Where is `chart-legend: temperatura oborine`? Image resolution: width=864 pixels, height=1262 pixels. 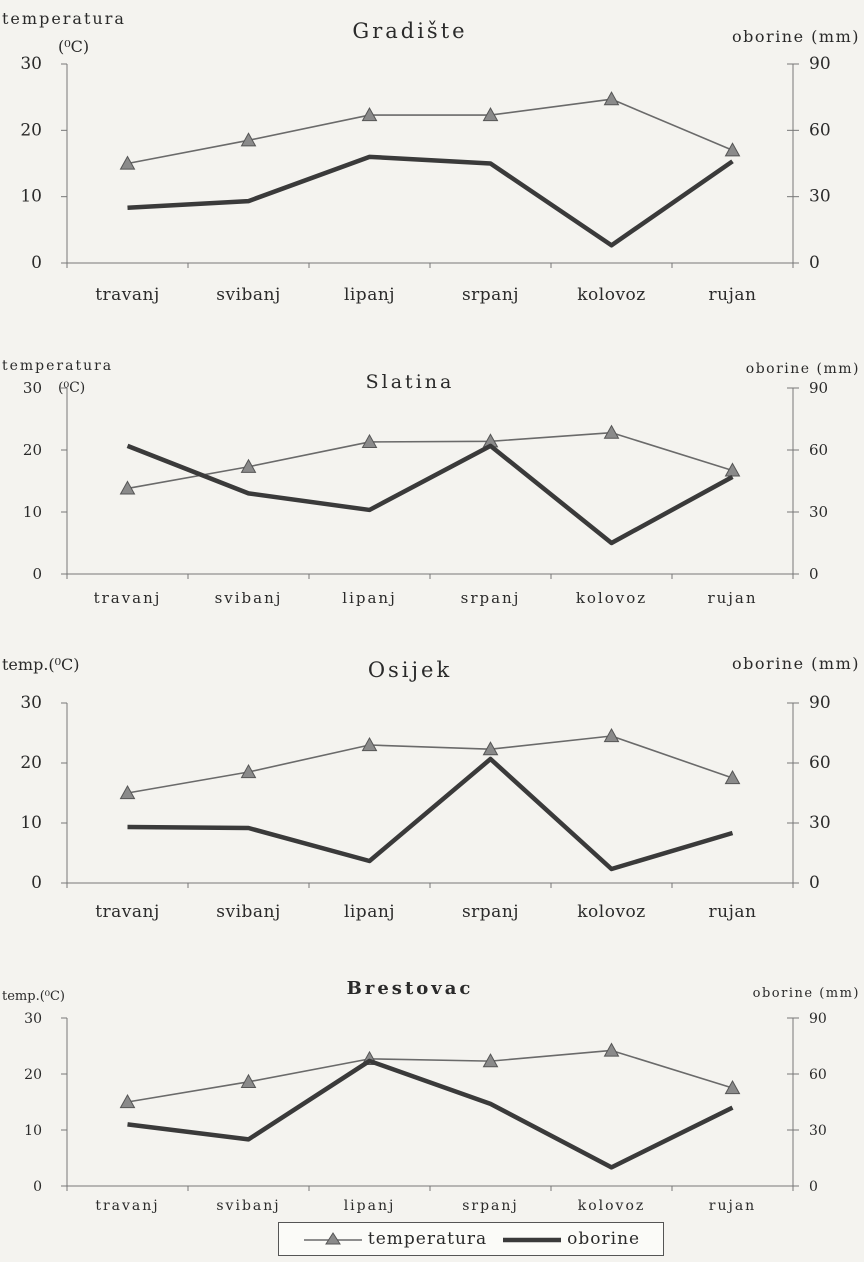 chart-legend: temperatura oborine is located at coordinates (471, 1239).